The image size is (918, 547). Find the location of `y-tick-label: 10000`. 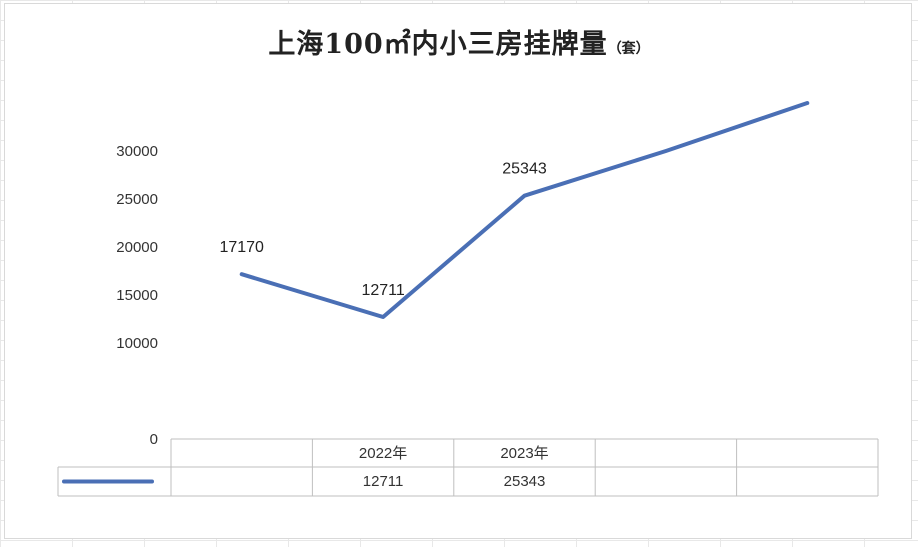

y-tick-label: 10000 is located at coordinates (137, 343).